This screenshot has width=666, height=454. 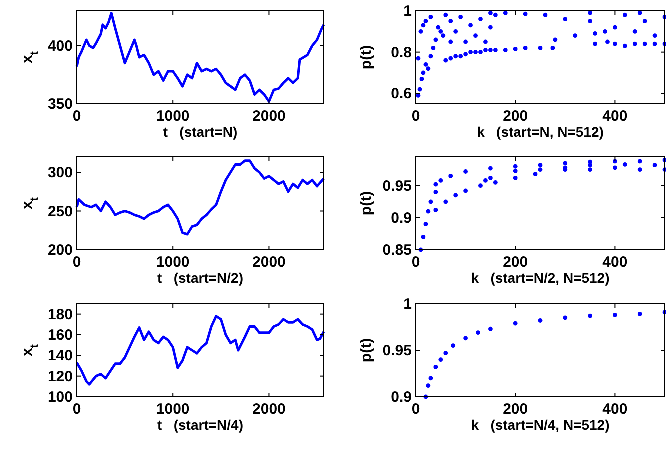 What do you see at coordinates (200, 132) in the screenshot?
I see `x-axis-title: t (start=N)` at bounding box center [200, 132].